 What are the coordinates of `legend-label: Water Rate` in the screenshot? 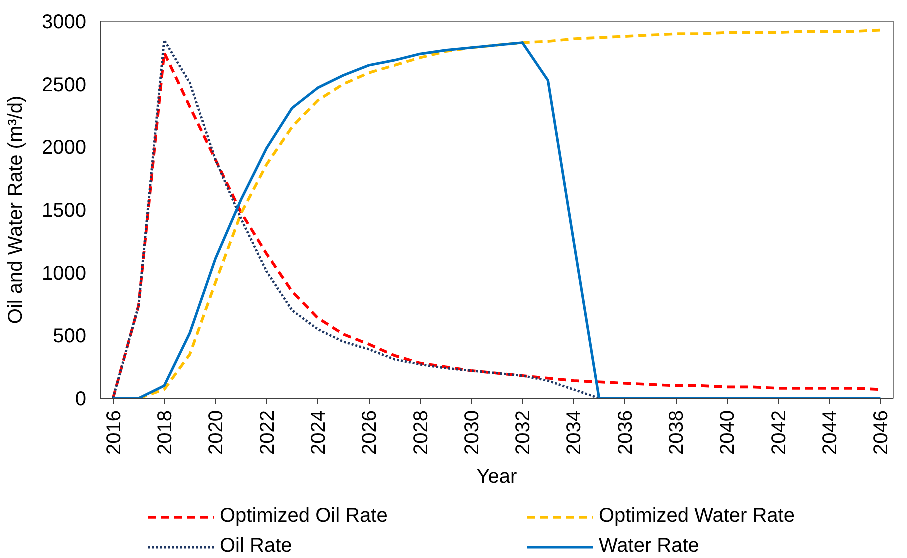 It's located at (649, 546).